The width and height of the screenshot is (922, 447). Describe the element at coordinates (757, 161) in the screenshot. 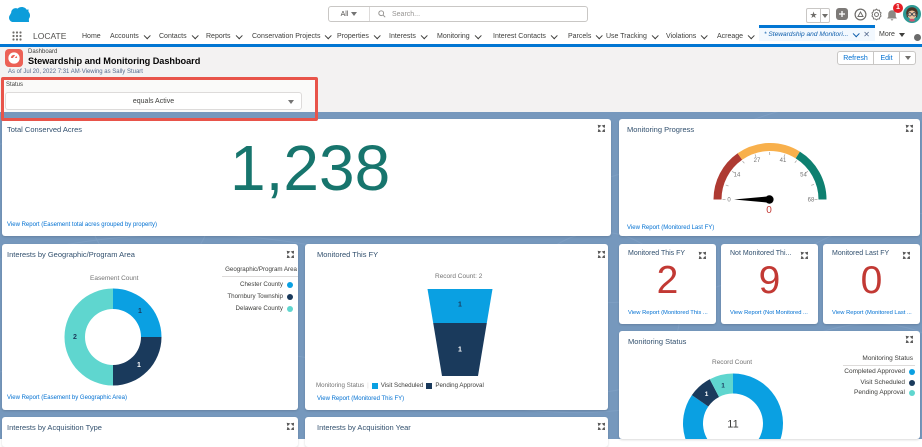

I see `svg-text: 27` at that location.